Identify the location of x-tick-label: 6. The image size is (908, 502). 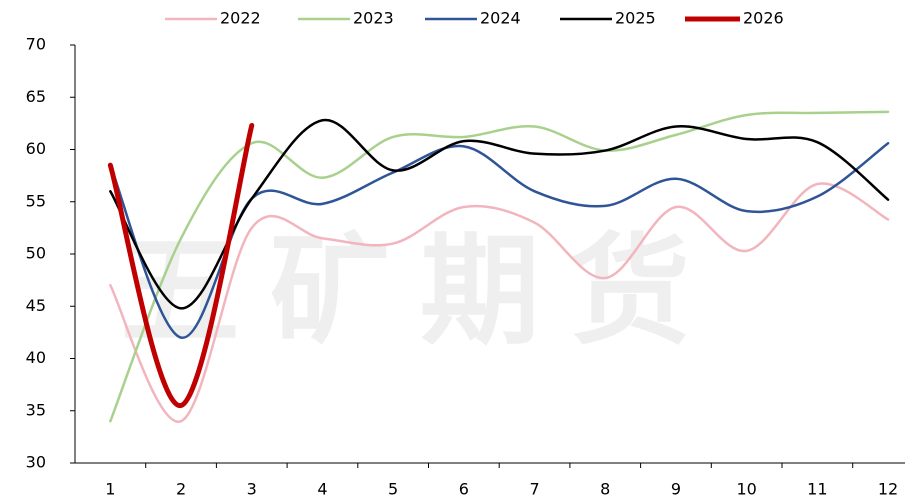
(464, 489).